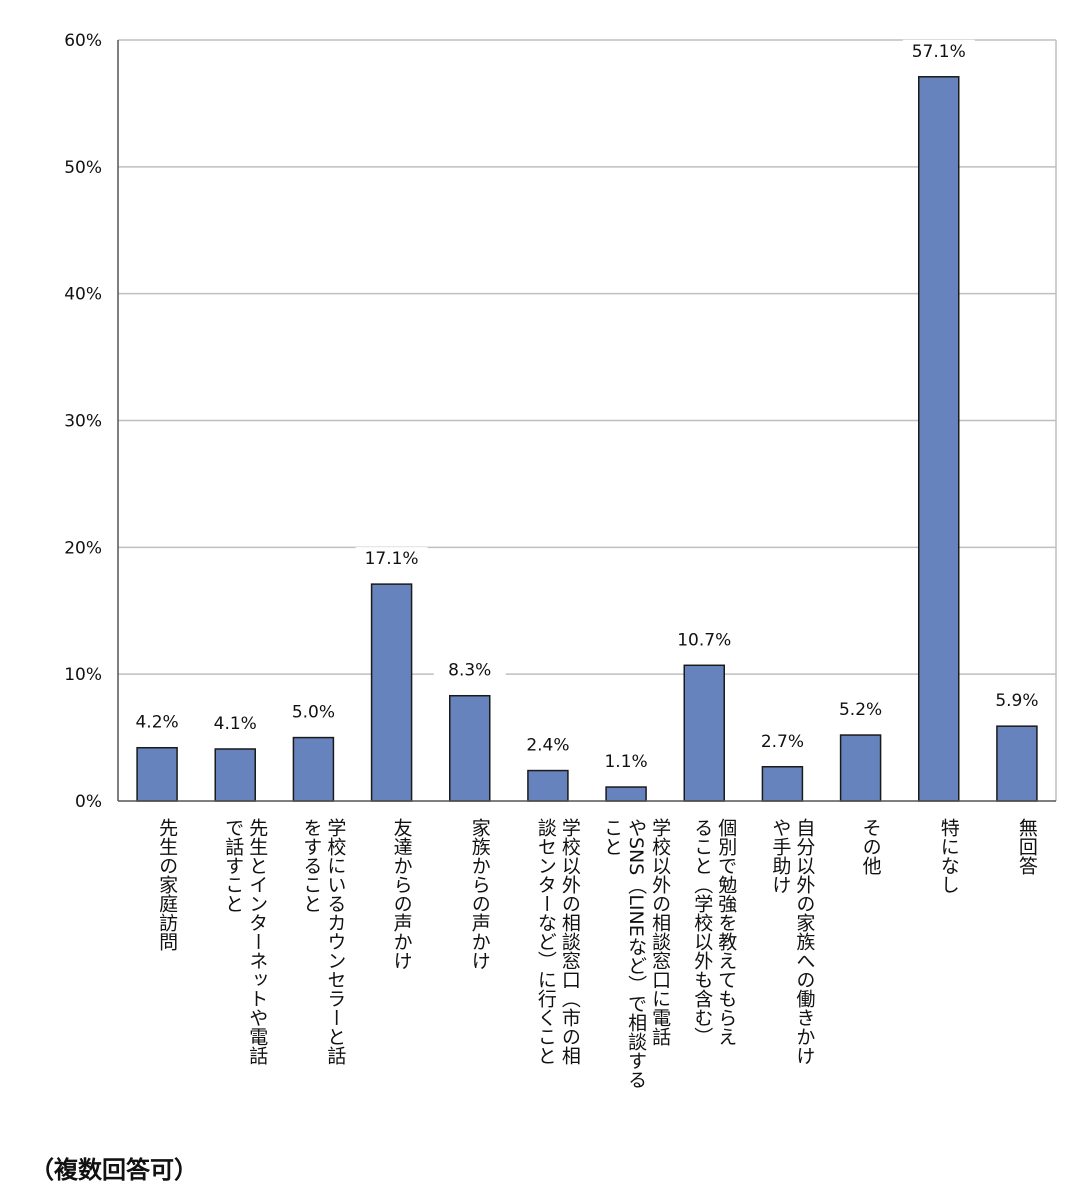  What do you see at coordinates (660, 932) in the screenshot?
I see `category-label: 学校以外の相談窓口に電話` at bounding box center [660, 932].